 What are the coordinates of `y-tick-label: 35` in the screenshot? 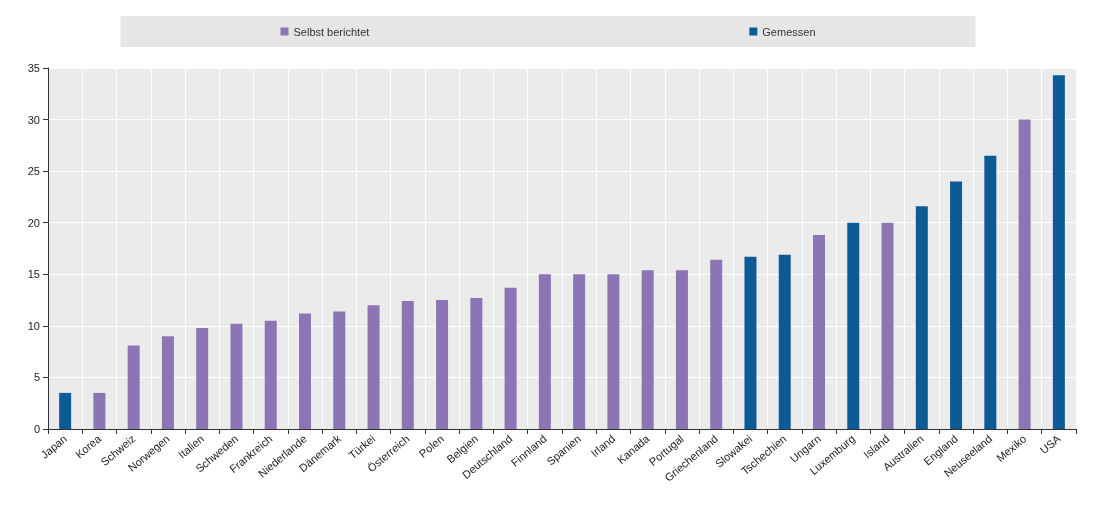 It's located at (33, 68).